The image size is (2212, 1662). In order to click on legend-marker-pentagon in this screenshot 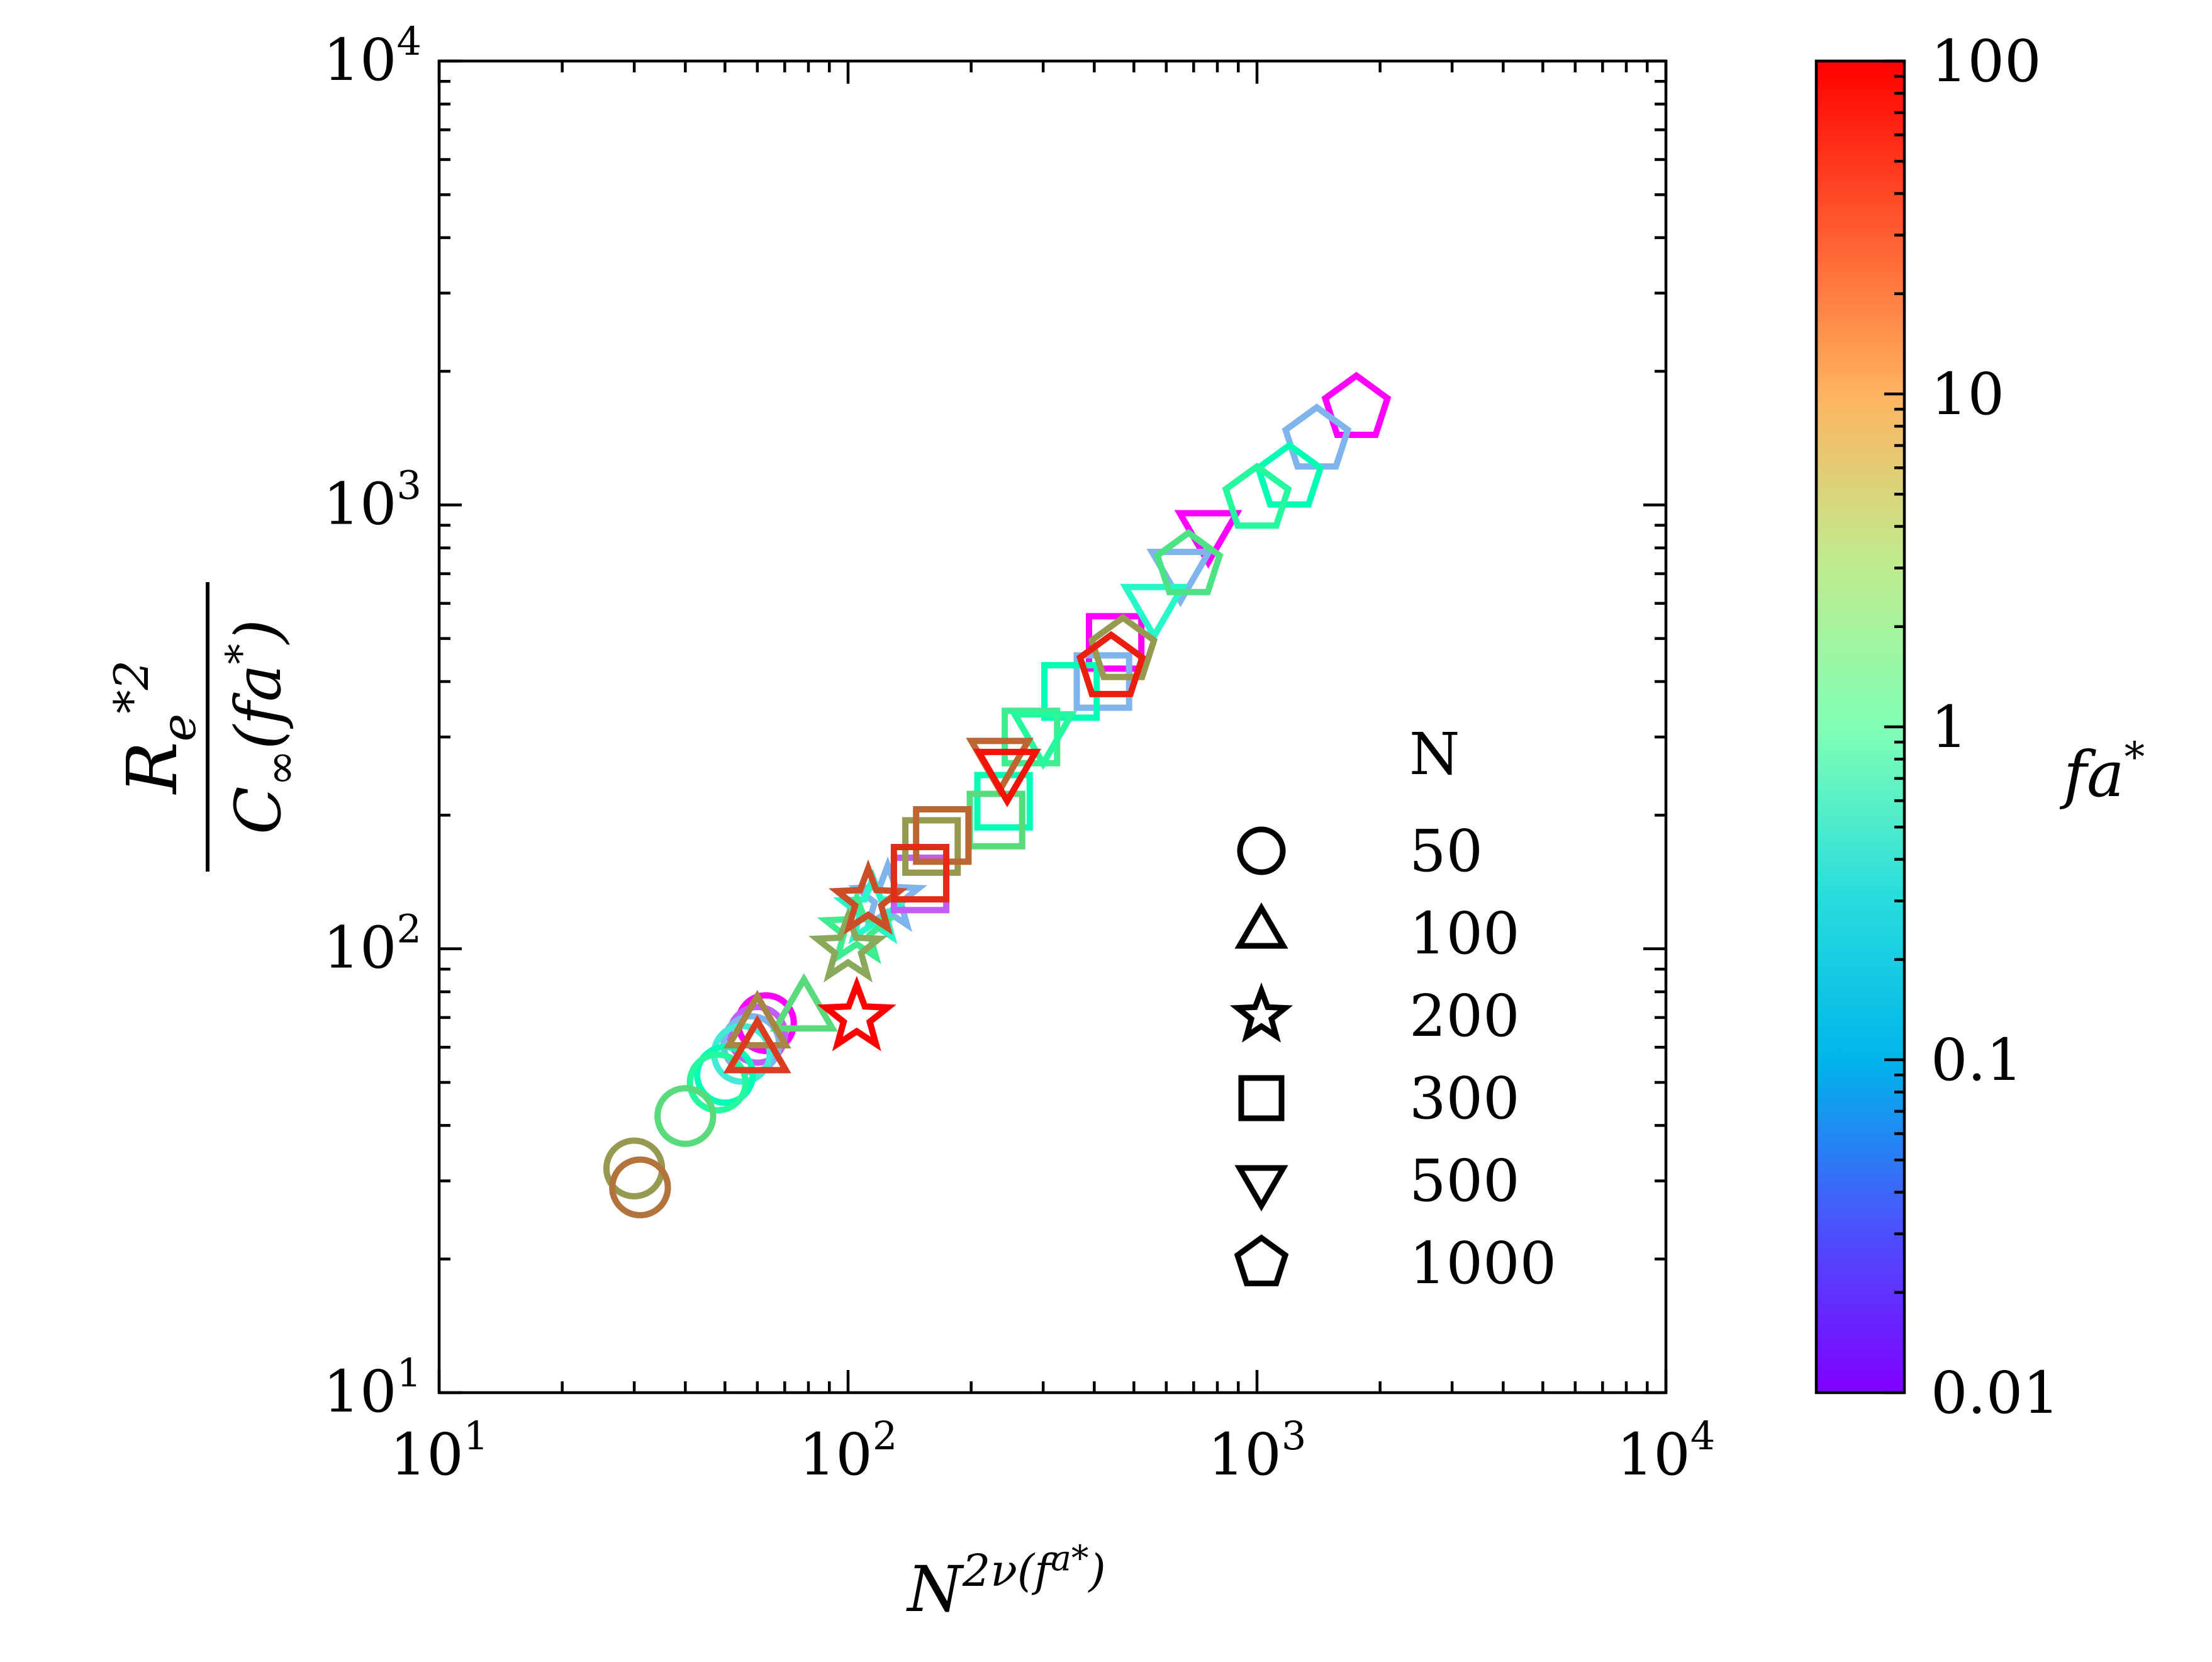, I will do `click(1261, 1260)`.